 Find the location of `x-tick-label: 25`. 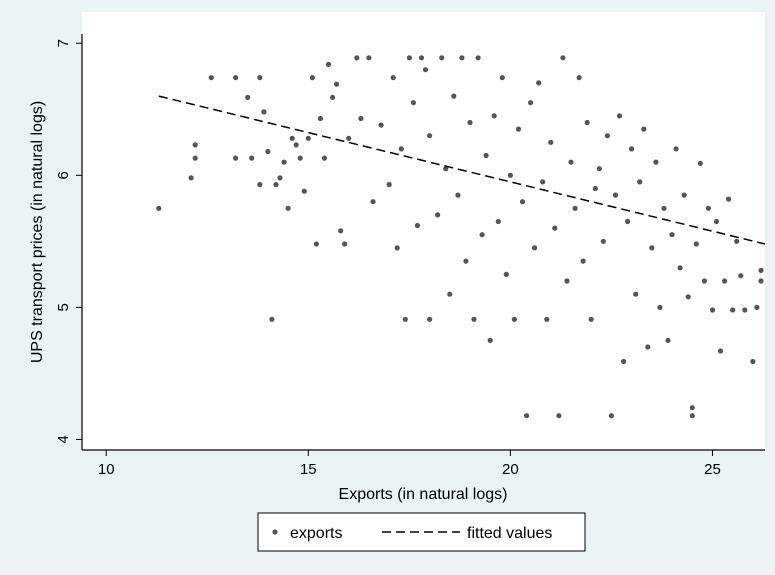

x-tick-label: 25 is located at coordinates (712, 469).